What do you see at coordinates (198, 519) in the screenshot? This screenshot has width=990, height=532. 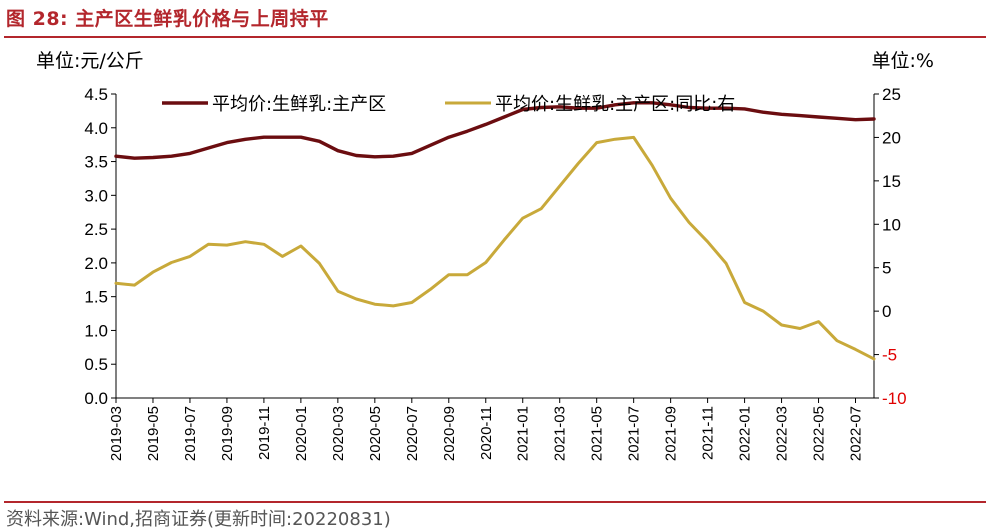 I see `data-source-note: 资料来源:Wind,招商证券(更新时间:20220831)` at bounding box center [198, 519].